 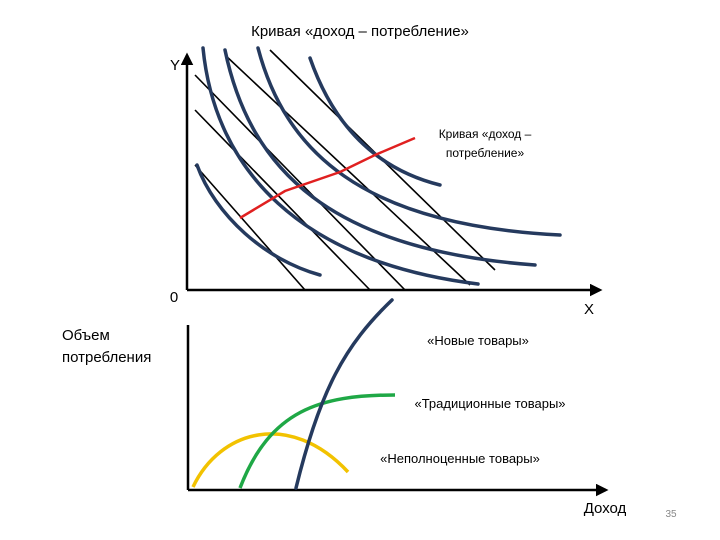 What do you see at coordinates (485, 134) in the screenshot?
I see `curve-label: Кривая «доход –` at bounding box center [485, 134].